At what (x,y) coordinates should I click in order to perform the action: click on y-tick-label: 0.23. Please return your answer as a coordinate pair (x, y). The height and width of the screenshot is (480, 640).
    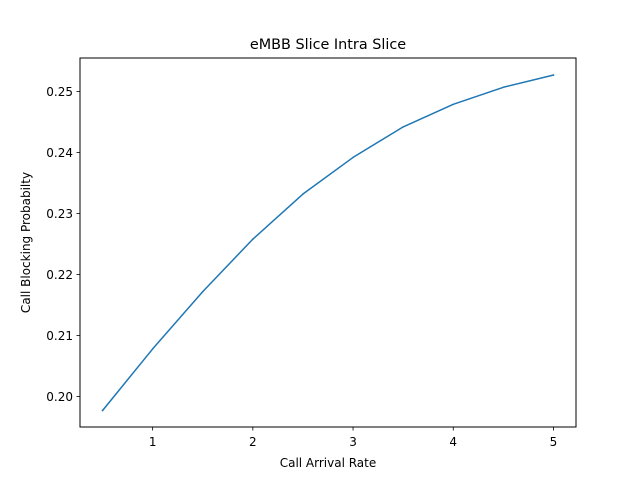
    Looking at the image, I should click on (59, 214).